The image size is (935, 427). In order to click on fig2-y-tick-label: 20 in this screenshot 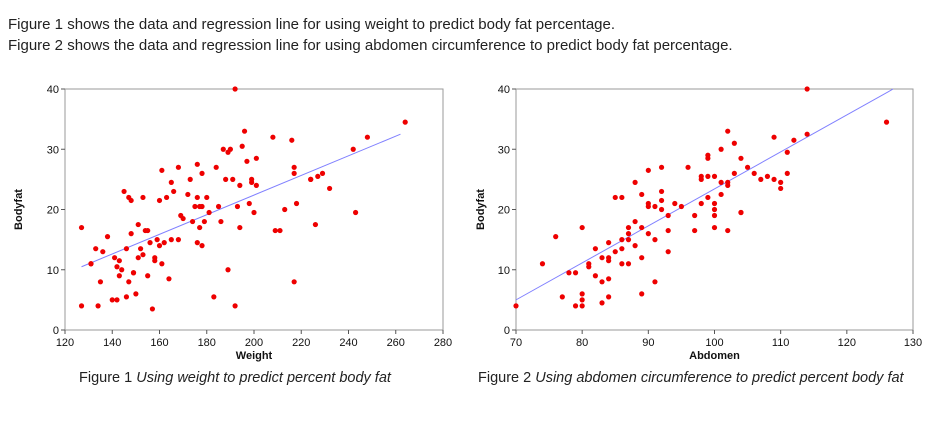, I will do `click(504, 211)`.